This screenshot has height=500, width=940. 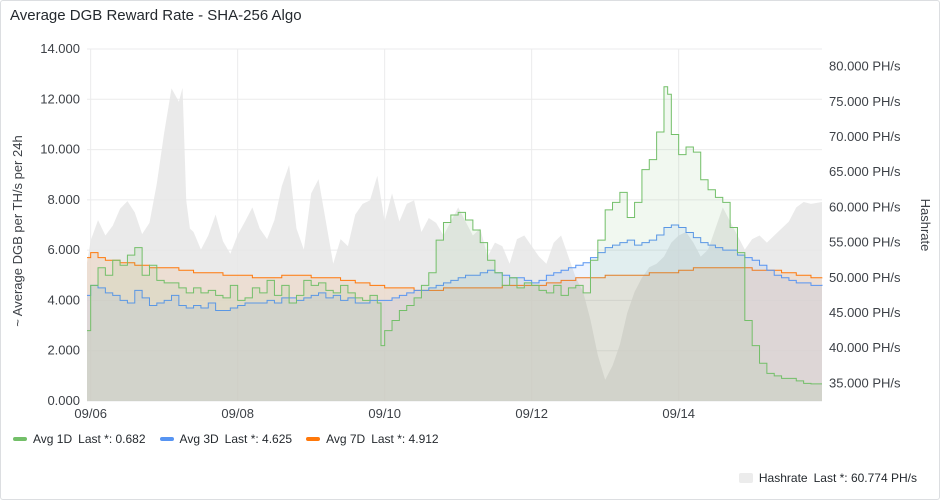 I want to click on legend-item-avg-3d: Avg 3D Last *: 4.625, so click(x=226, y=439).